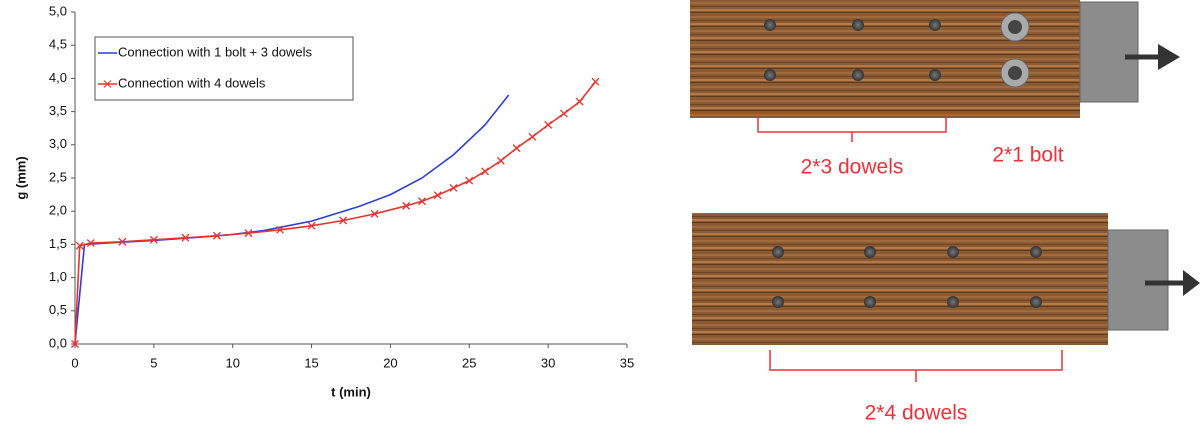 This screenshot has width=1200, height=439. Describe the element at coordinates (58, 309) in the screenshot. I see `y-tick-label: 0,5` at that location.